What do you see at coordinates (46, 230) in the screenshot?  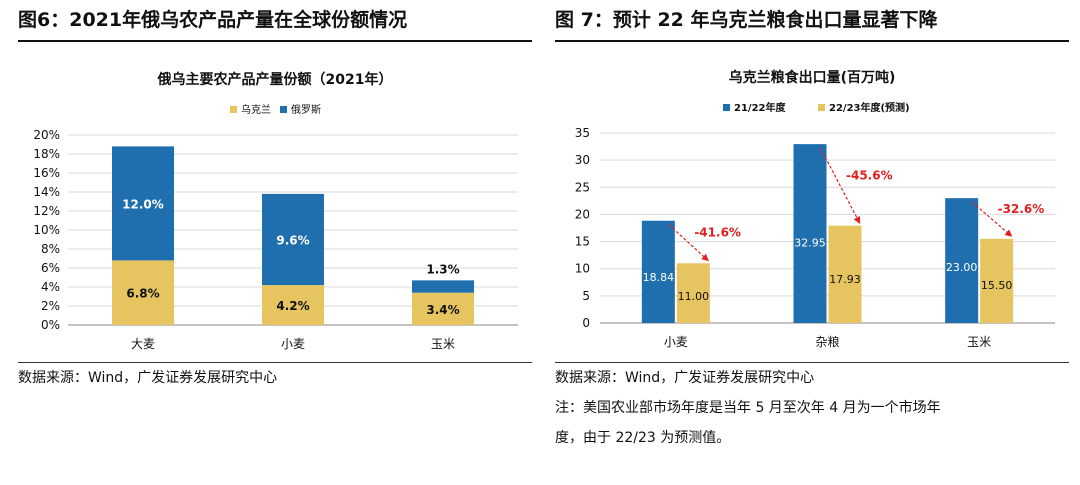 I see `y-tick-label: 10%` at bounding box center [46, 230].